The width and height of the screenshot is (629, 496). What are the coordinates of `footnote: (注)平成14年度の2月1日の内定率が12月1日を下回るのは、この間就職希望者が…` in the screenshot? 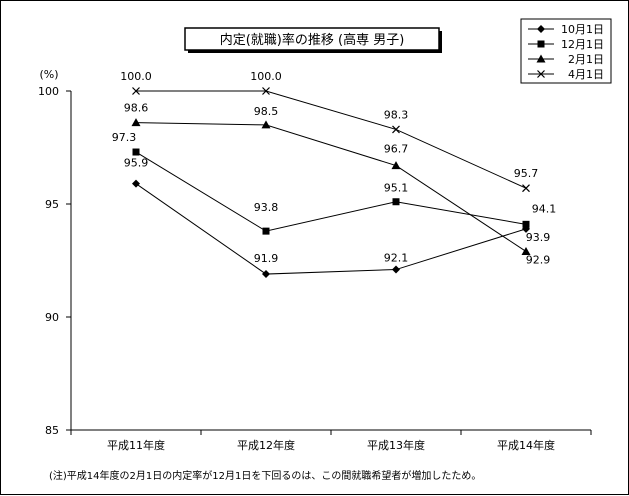 It's located at (265, 475).